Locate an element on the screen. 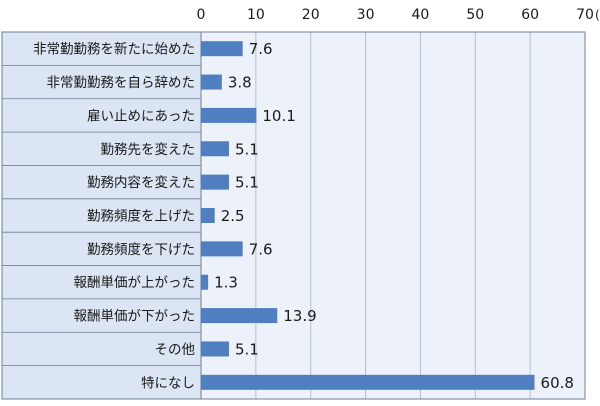 This screenshot has height=406, width=600. category-label: 雇い止めにあった is located at coordinates (141, 115).